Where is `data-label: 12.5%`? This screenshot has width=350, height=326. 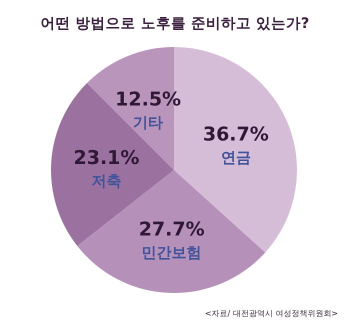 data-label: 12.5% is located at coordinates (148, 99).